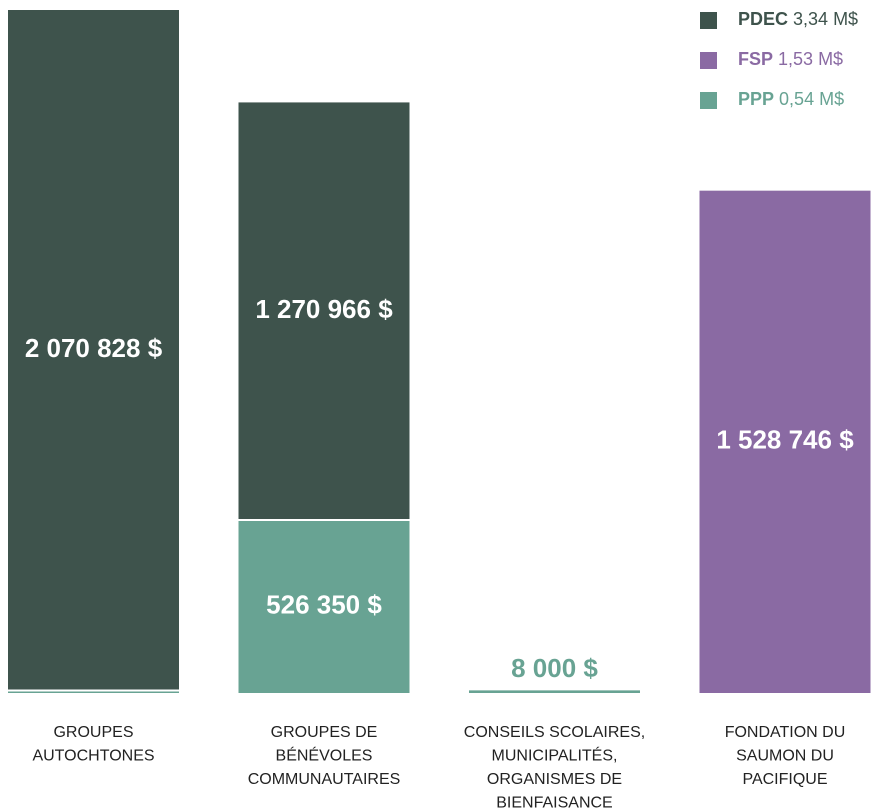 The width and height of the screenshot is (885, 812). I want to click on legend-total: 0,54 M$, so click(811, 99).